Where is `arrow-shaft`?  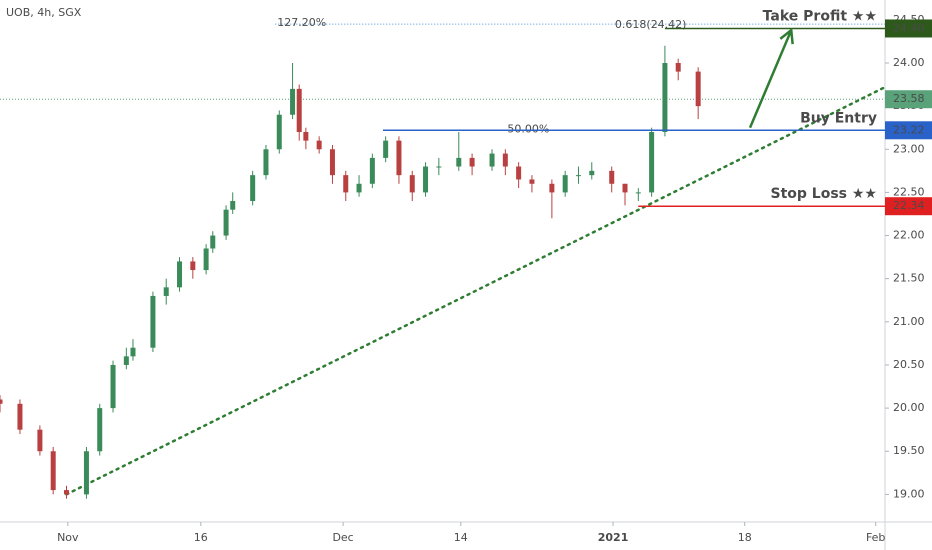 arrow-shaft is located at coordinates (770, 79).